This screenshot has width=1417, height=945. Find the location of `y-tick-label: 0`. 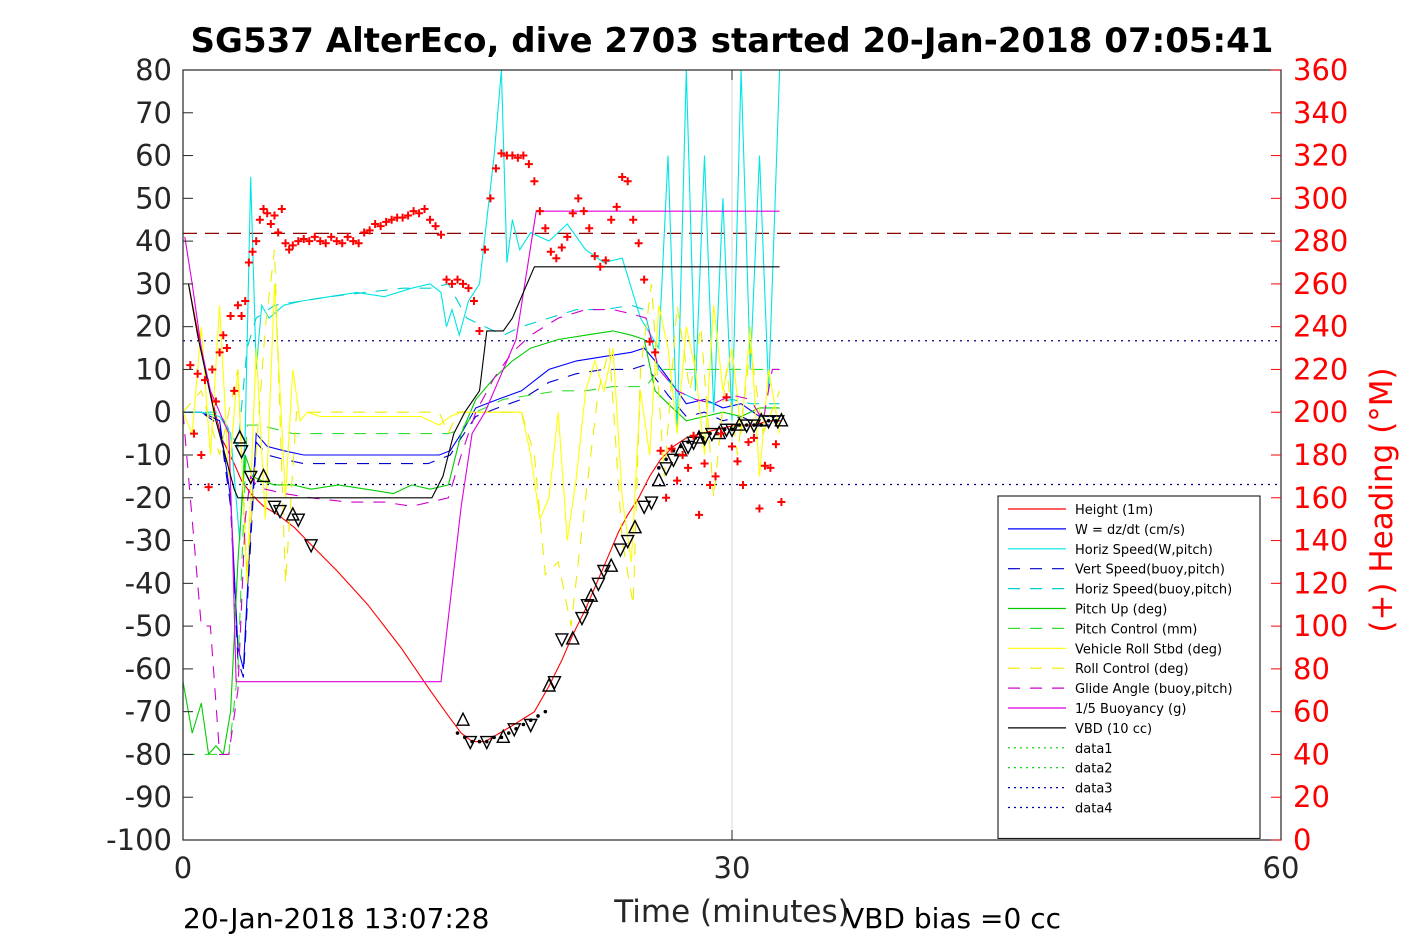

y-tick-label: 0 is located at coordinates (163, 412).